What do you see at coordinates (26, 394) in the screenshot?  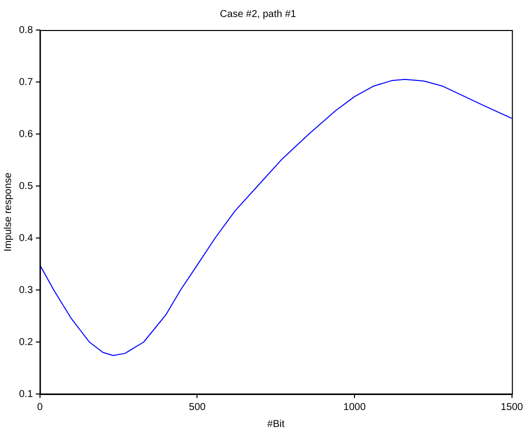 I see `y-tick-label: 0.1` at bounding box center [26, 394].